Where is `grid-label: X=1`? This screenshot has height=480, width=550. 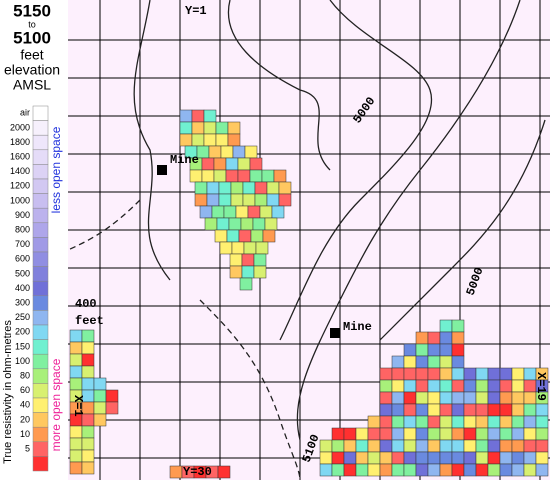 grid-label: X=1 is located at coordinates (78, 406).